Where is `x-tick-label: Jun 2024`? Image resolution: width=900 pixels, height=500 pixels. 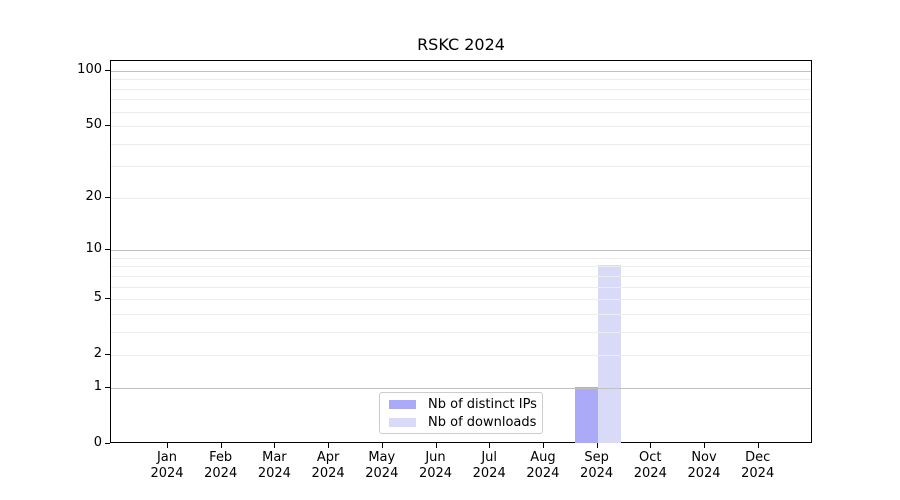 x-tick-label: Jun 2024 is located at coordinates (436, 466).